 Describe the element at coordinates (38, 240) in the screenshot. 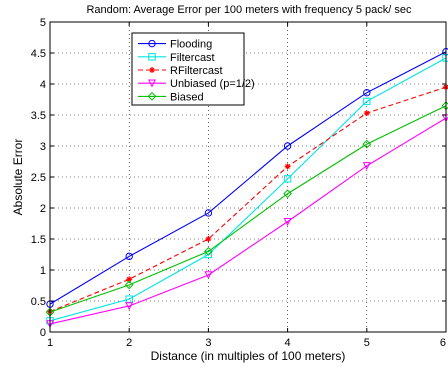

I see `y-tick-label: 1.5` at that location.